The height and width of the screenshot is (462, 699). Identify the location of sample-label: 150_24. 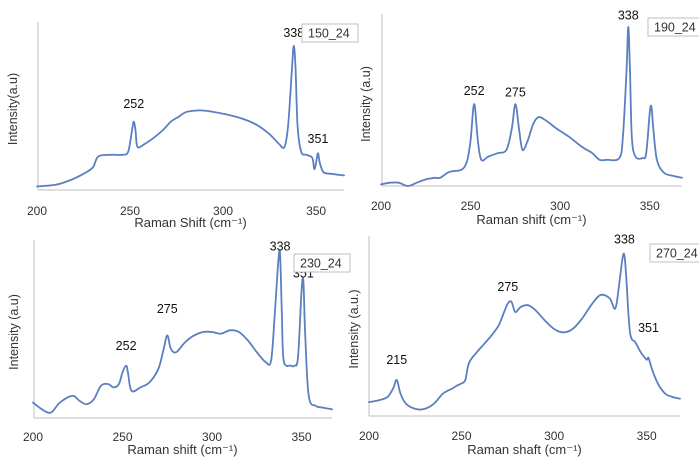
(329, 34).